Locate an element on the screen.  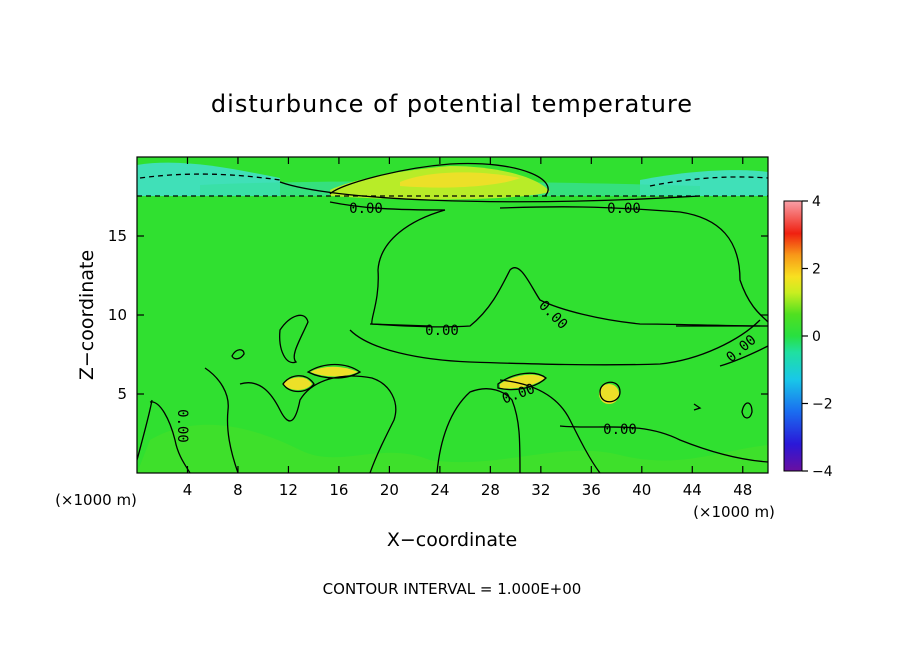
contour-oval-right is located at coordinates (747, 410).